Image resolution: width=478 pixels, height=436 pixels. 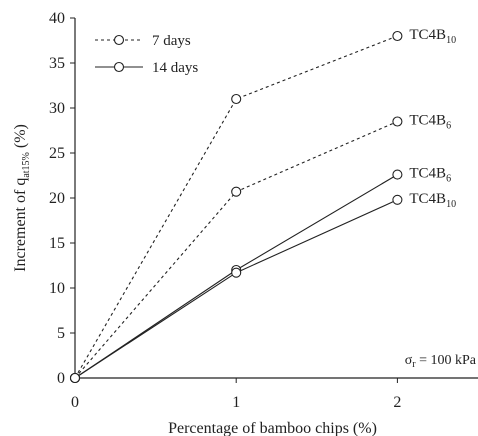 I want to click on y-tick-label: 10, so click(x=57, y=288).